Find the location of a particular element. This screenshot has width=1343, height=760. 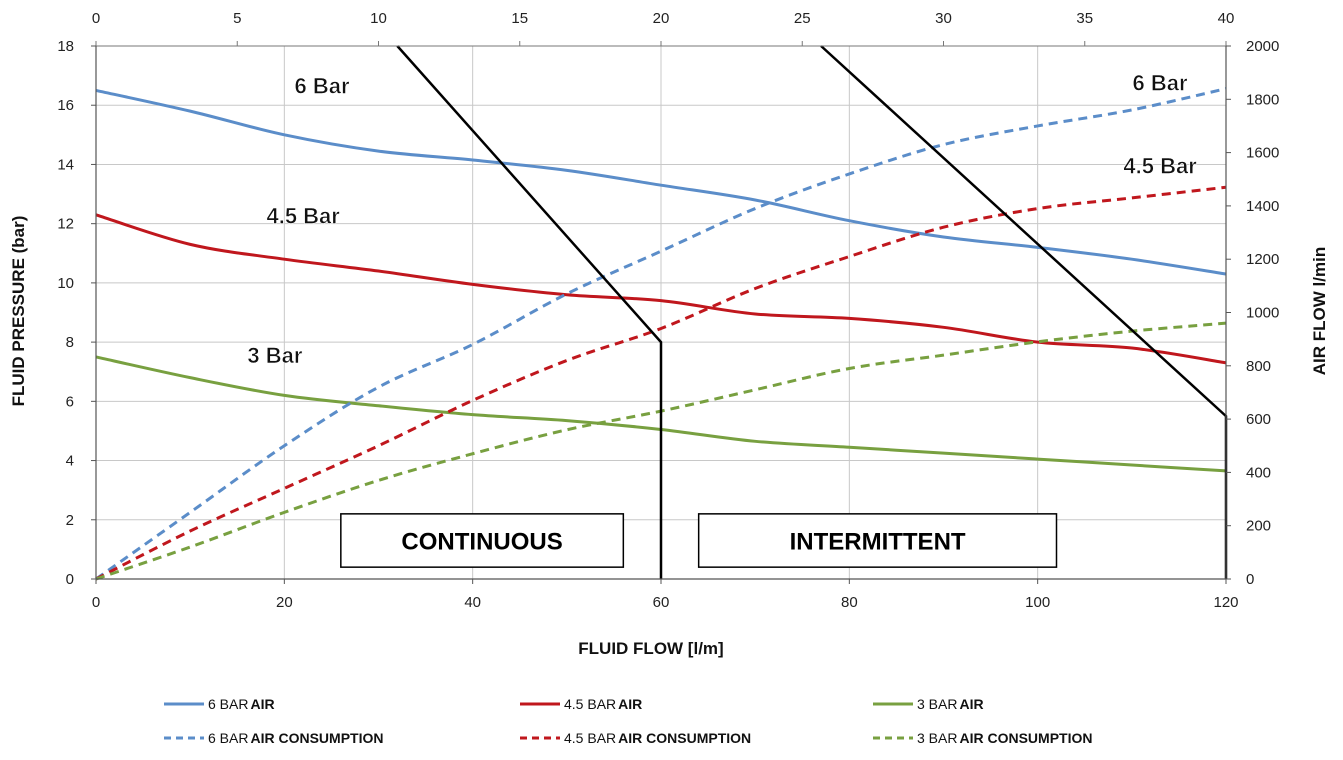

region-label: INTERMITTENT is located at coordinates (878, 542).